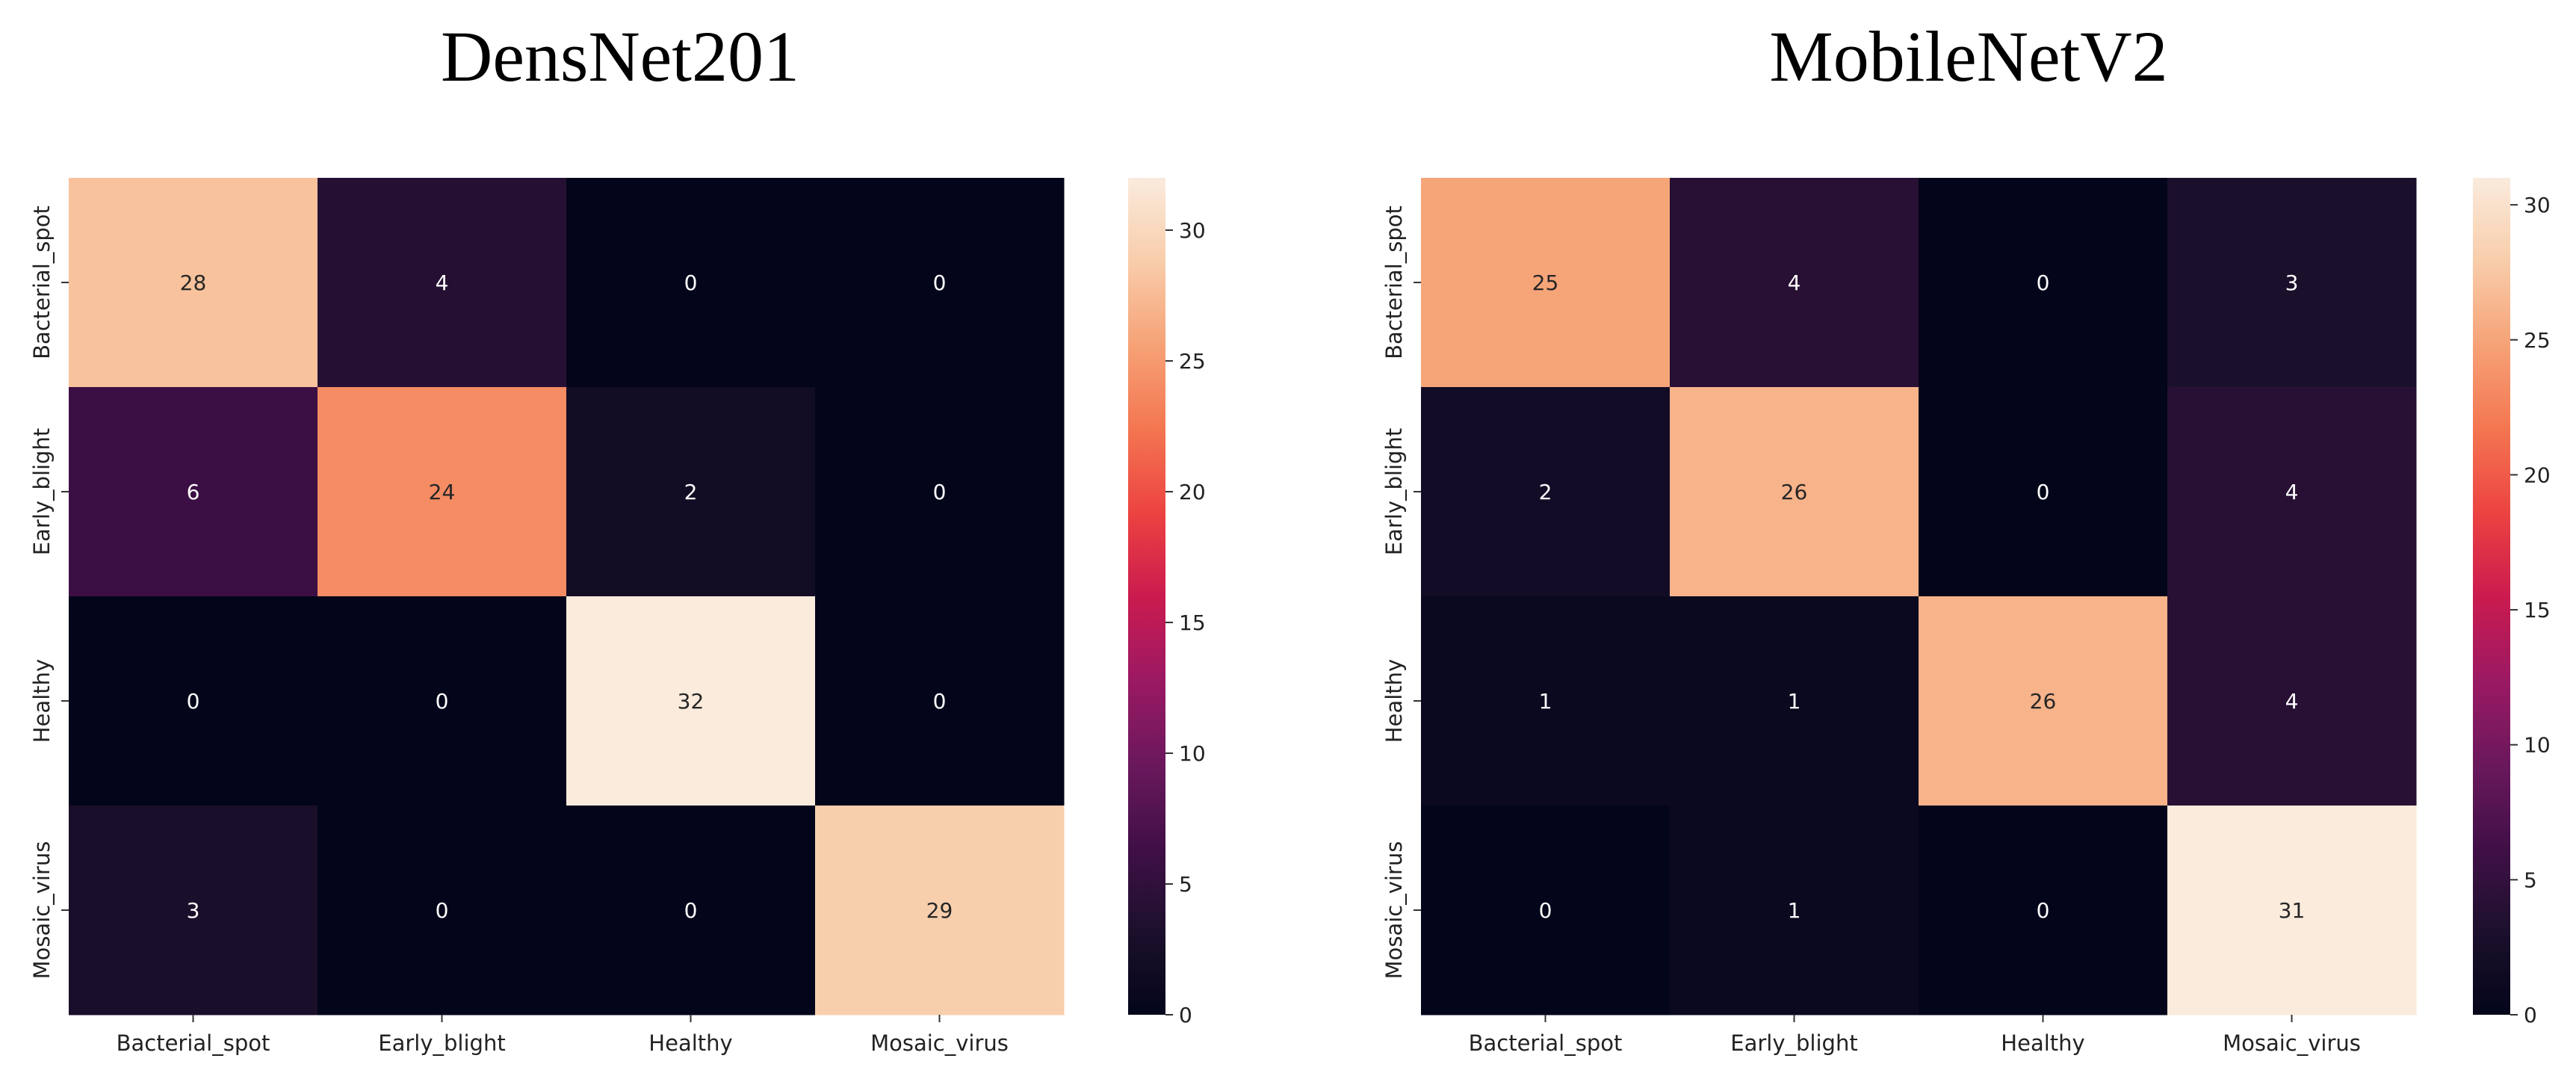 The image size is (2576, 1082). I want to click on cell-value-label: 25, so click(1545, 282).